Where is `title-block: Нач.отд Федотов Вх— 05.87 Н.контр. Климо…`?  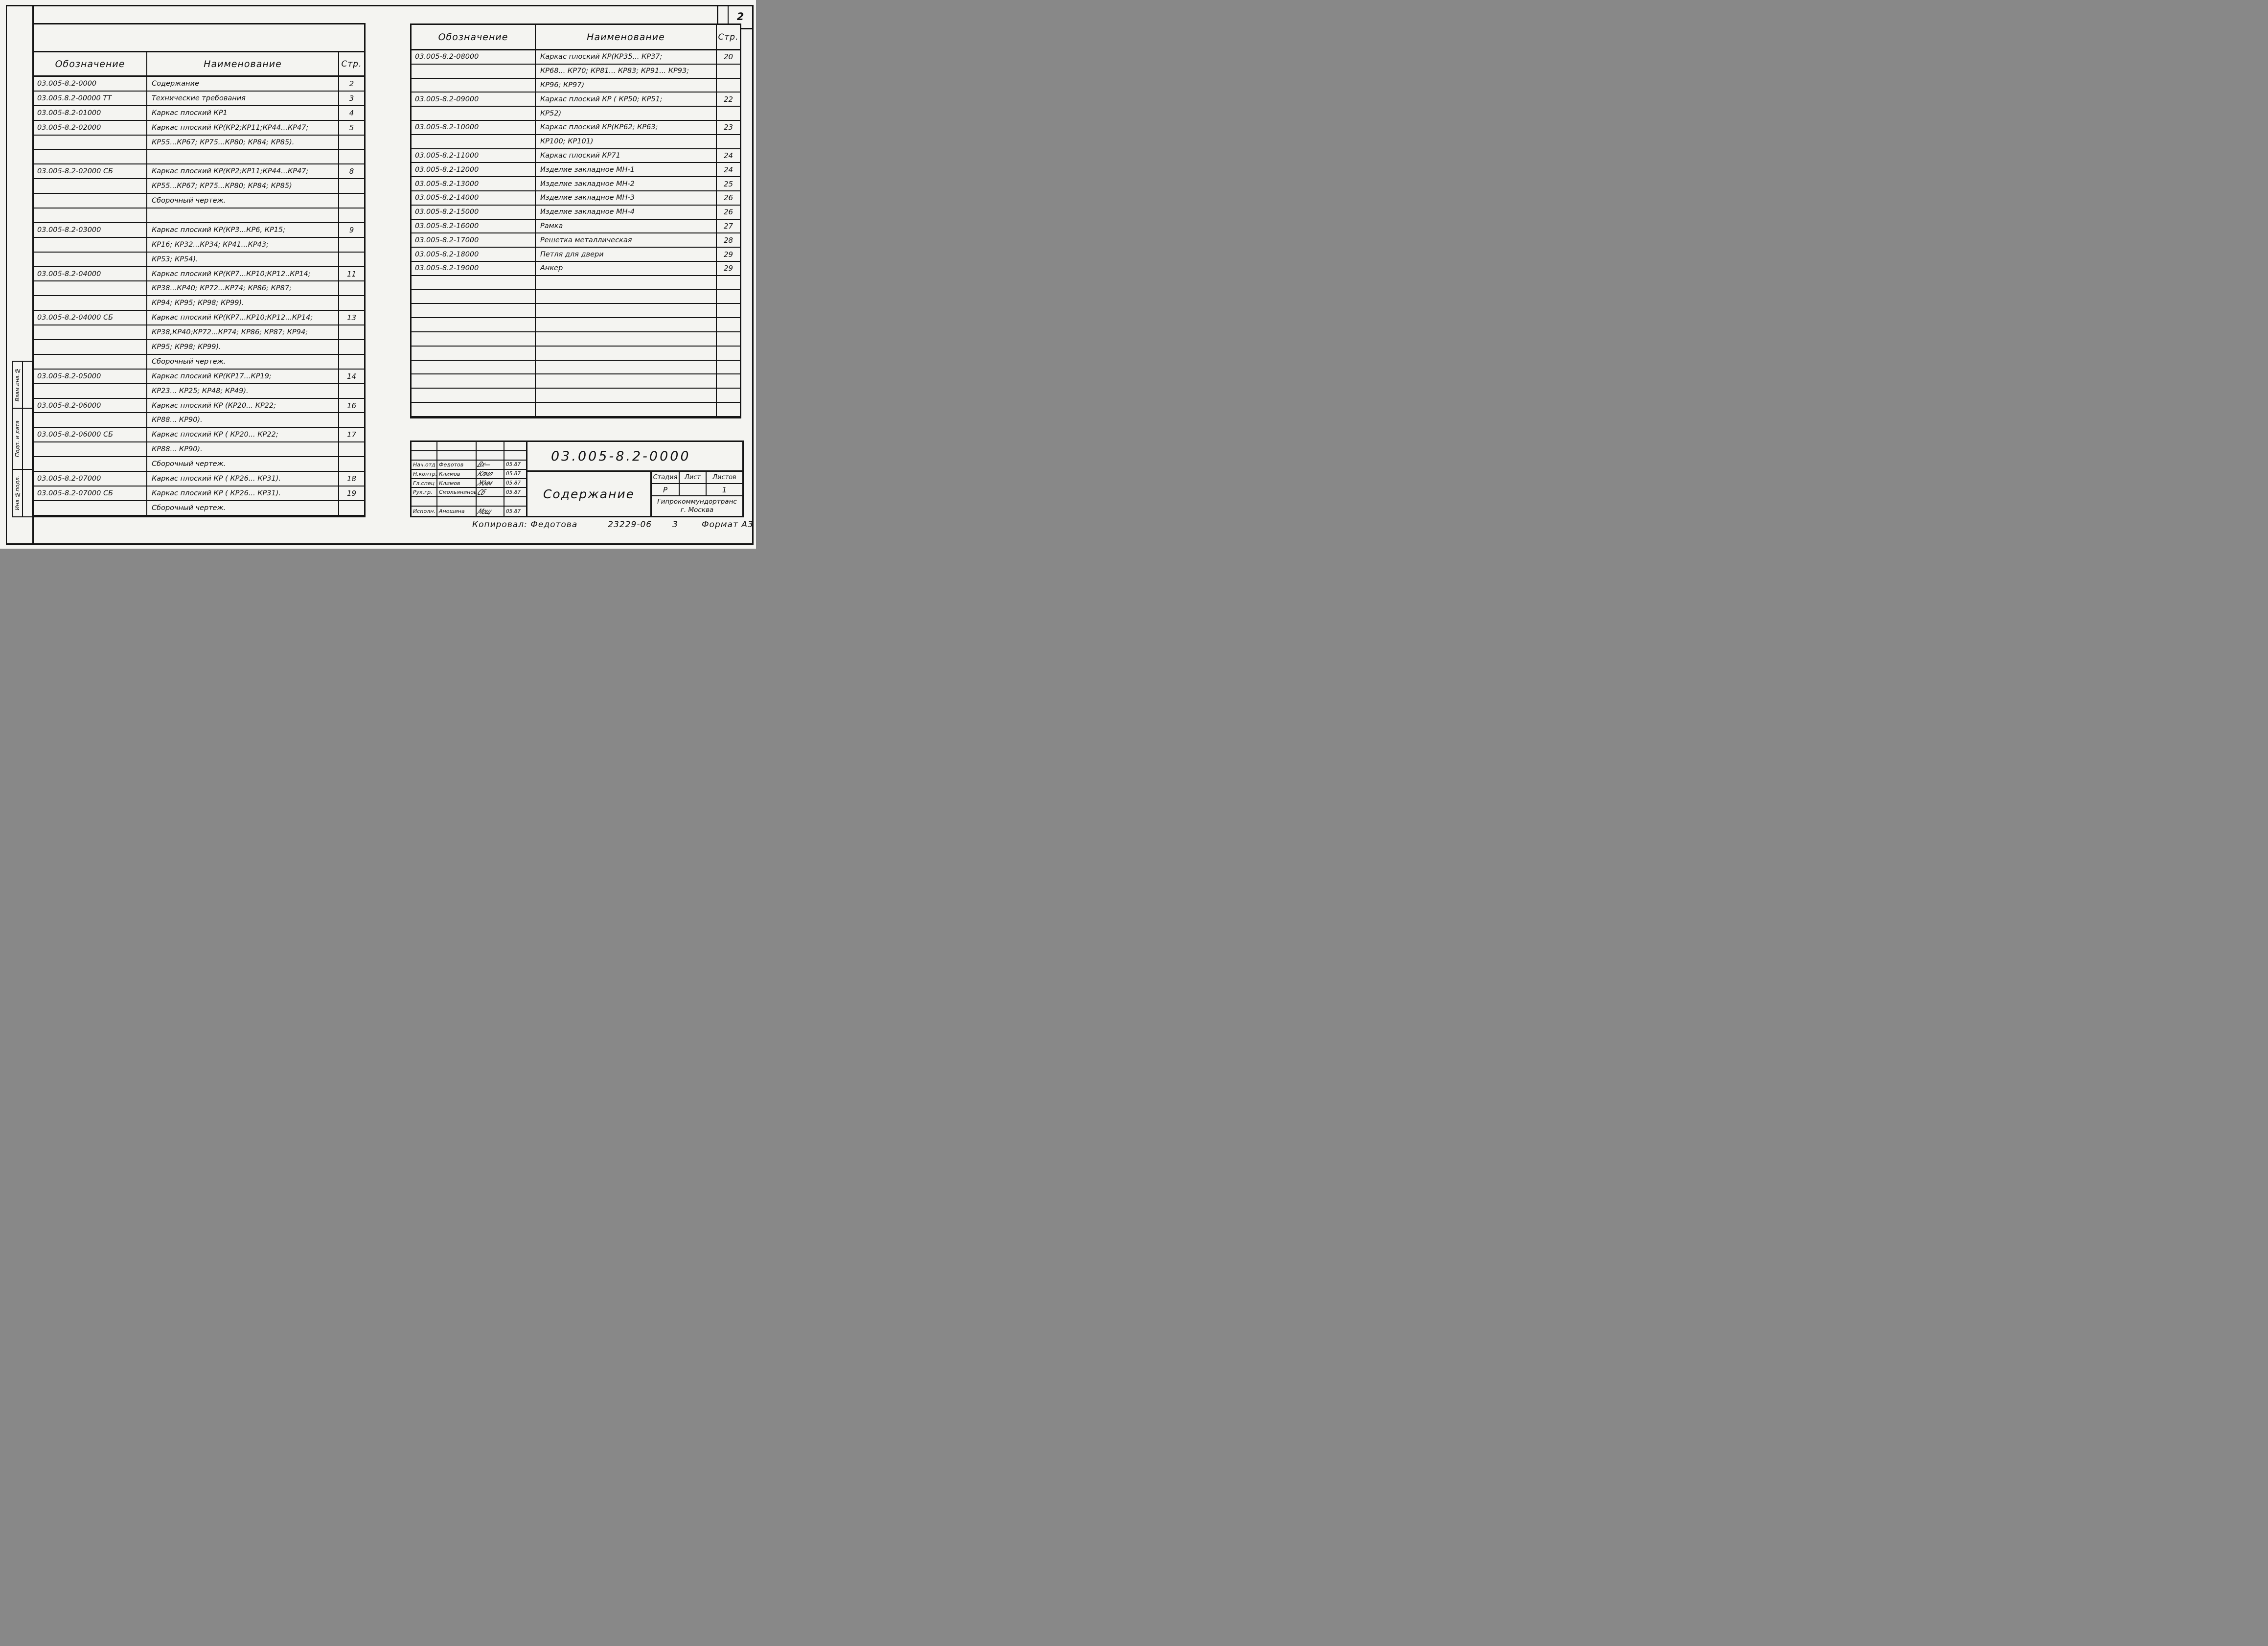
title-block: Нач.отд Федотов Вх— 05.87 Н.контр. Климо… is located at coordinates (577, 478).